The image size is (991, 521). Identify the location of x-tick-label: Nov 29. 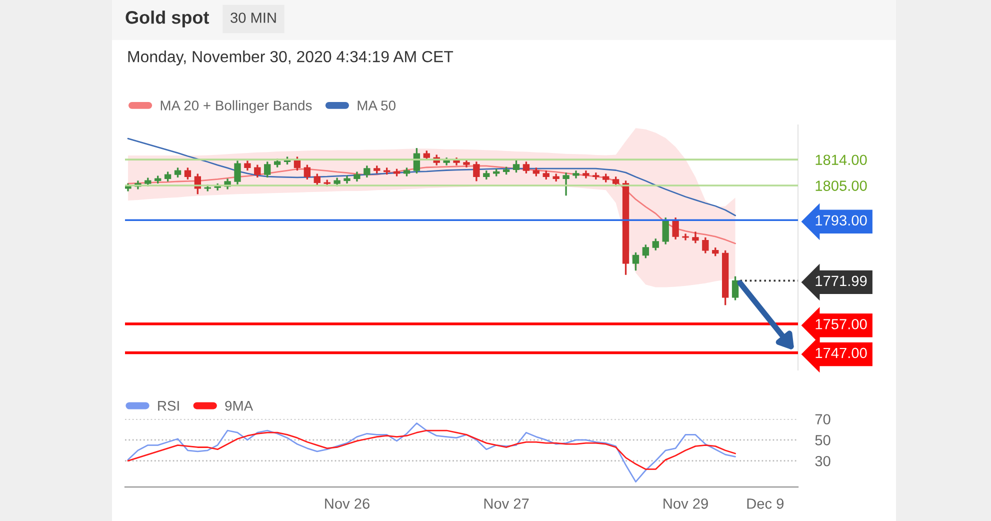
(686, 503).